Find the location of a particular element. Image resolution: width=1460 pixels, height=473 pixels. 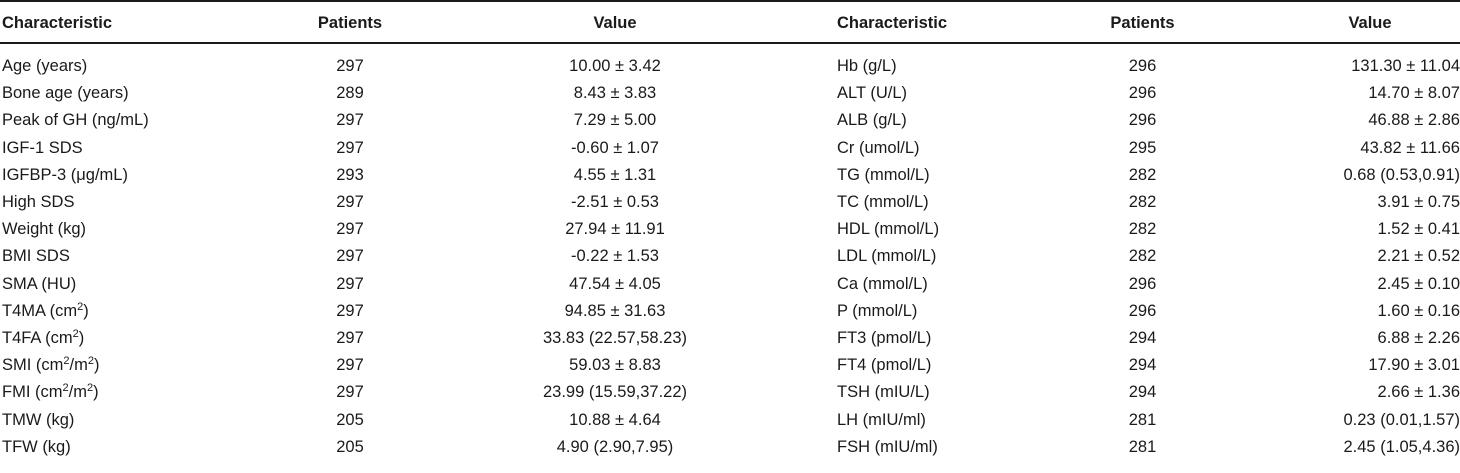

characteristic-text: BMI SDS is located at coordinates (36, 256).